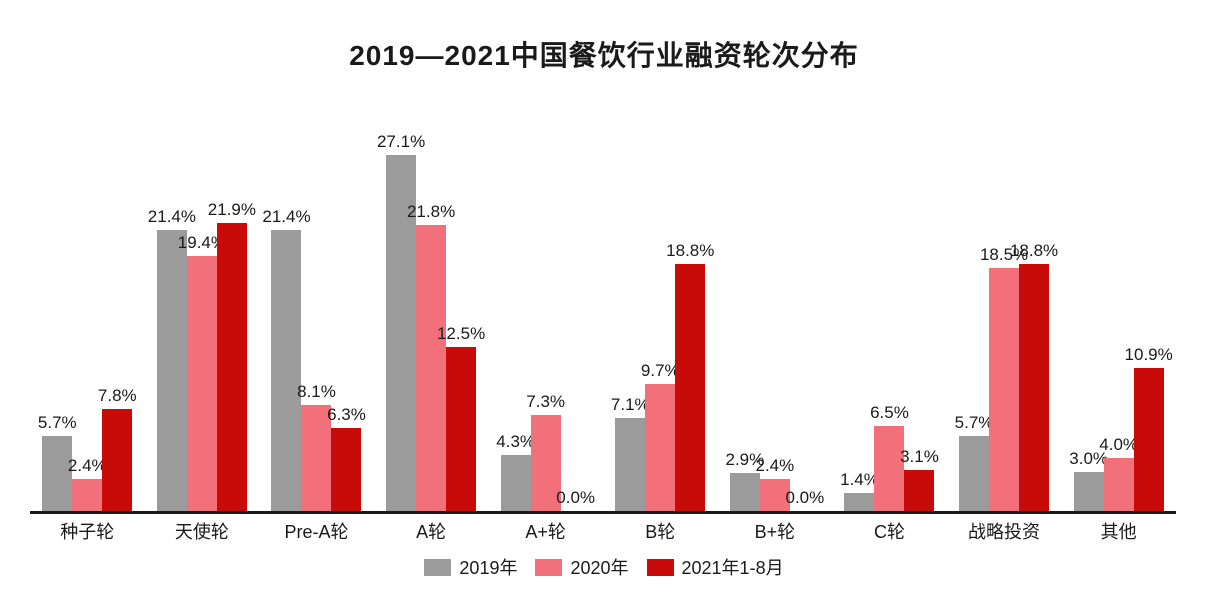 The width and height of the screenshot is (1208, 602). I want to click on bar-series1-cat6: 7.1%, so click(630, 453).